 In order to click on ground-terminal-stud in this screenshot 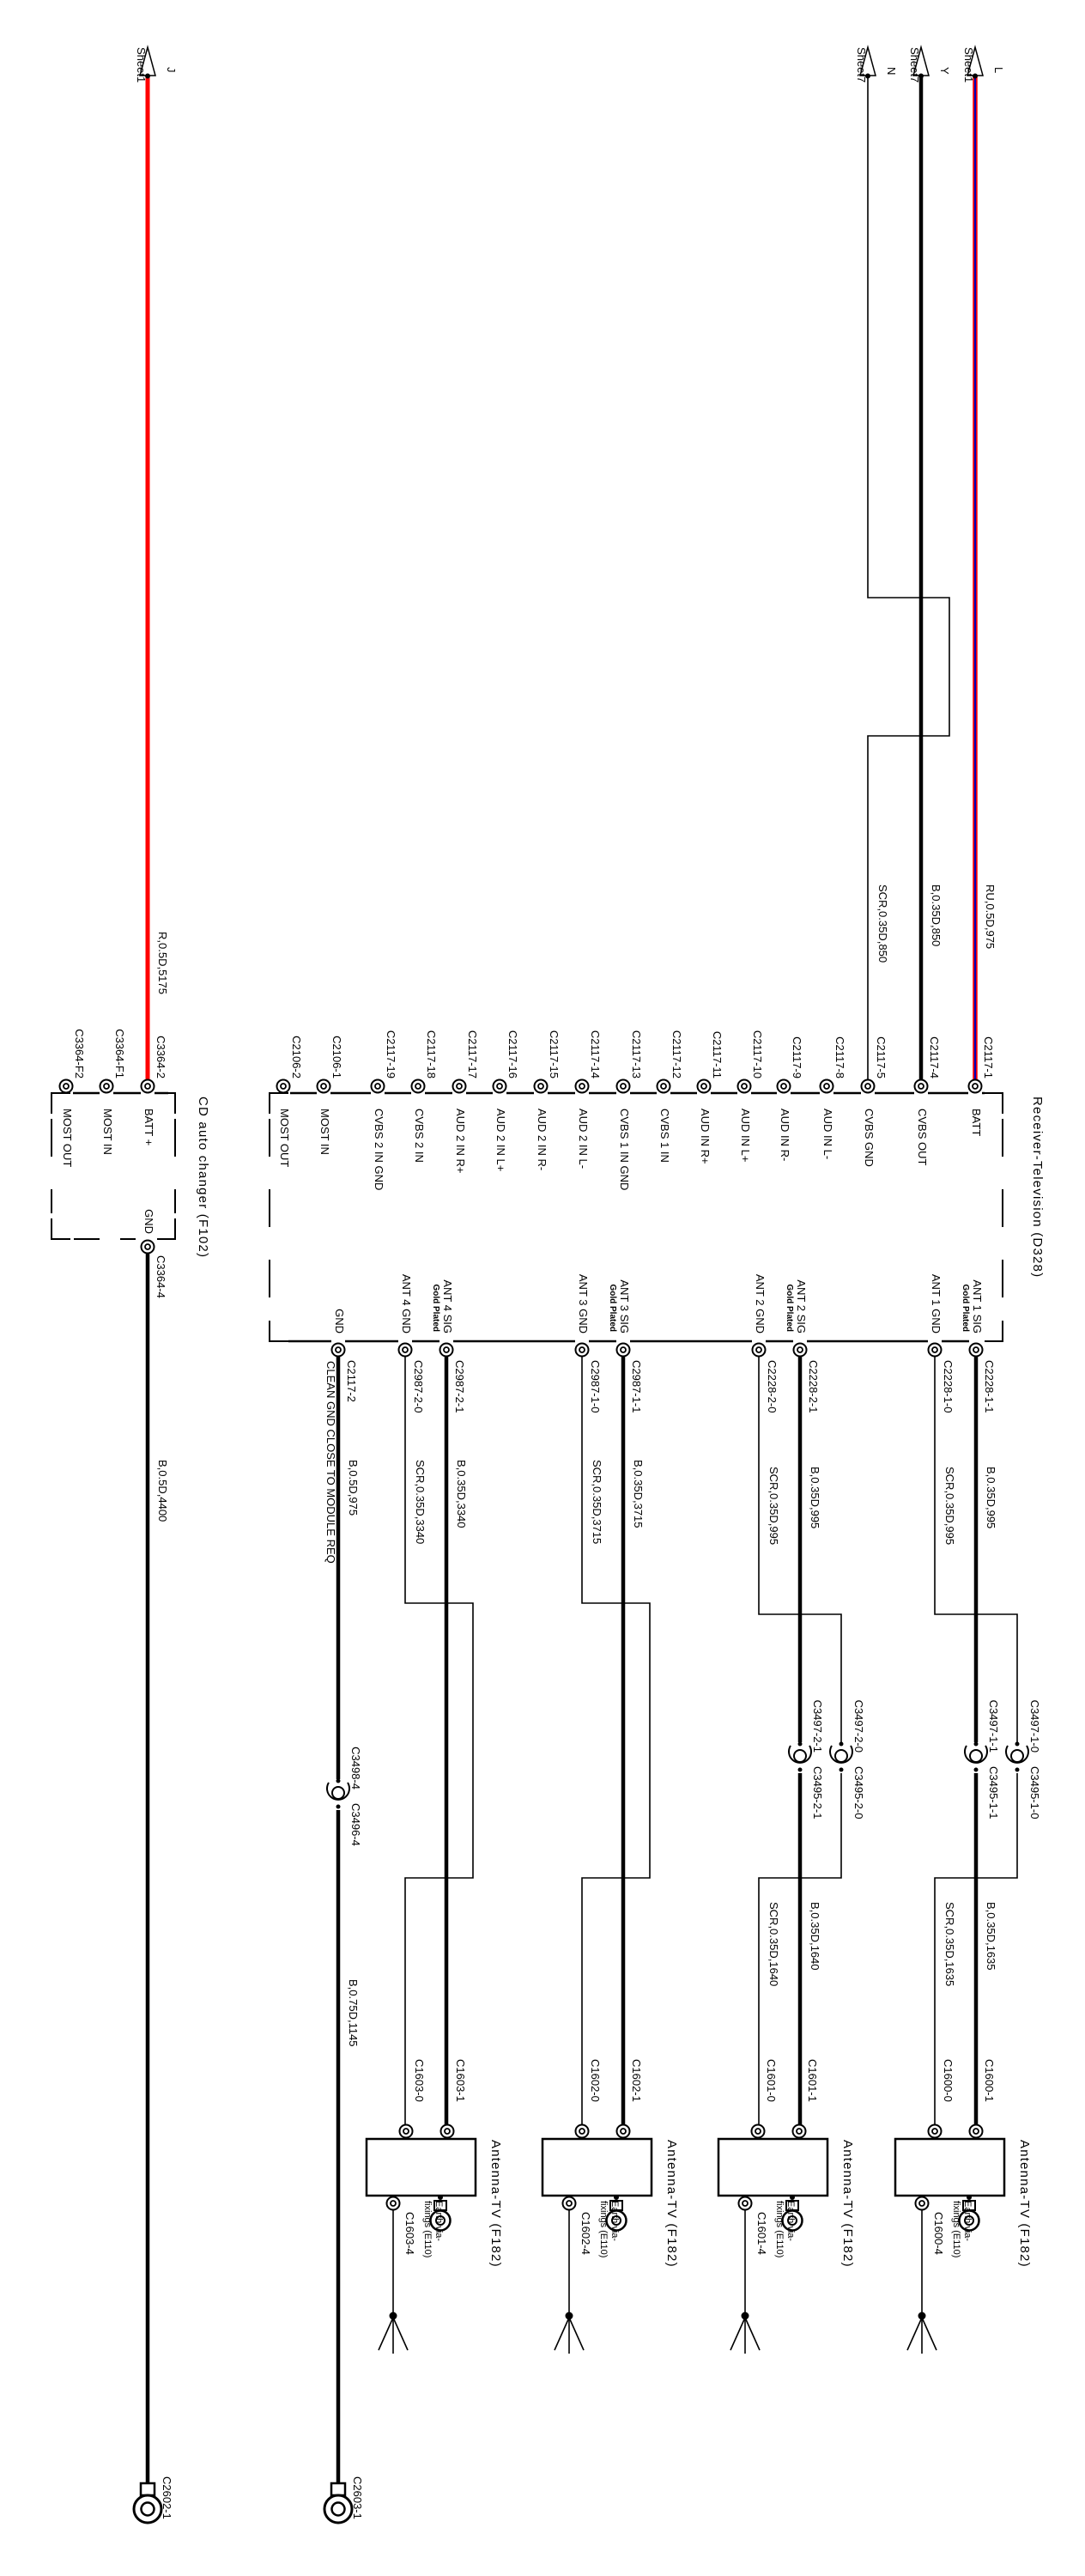, I will do `click(147, 2489)`.